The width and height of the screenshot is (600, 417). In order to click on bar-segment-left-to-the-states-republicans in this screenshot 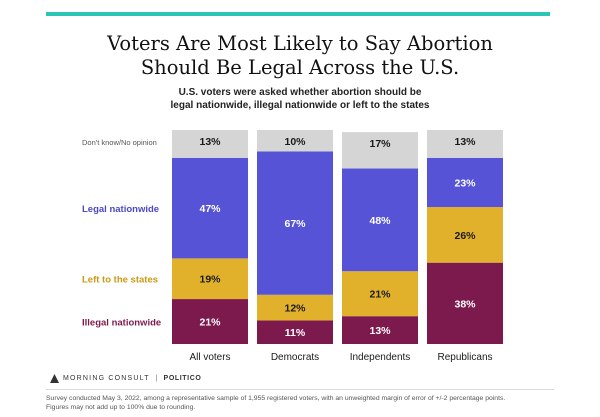, I will do `click(465, 235)`.